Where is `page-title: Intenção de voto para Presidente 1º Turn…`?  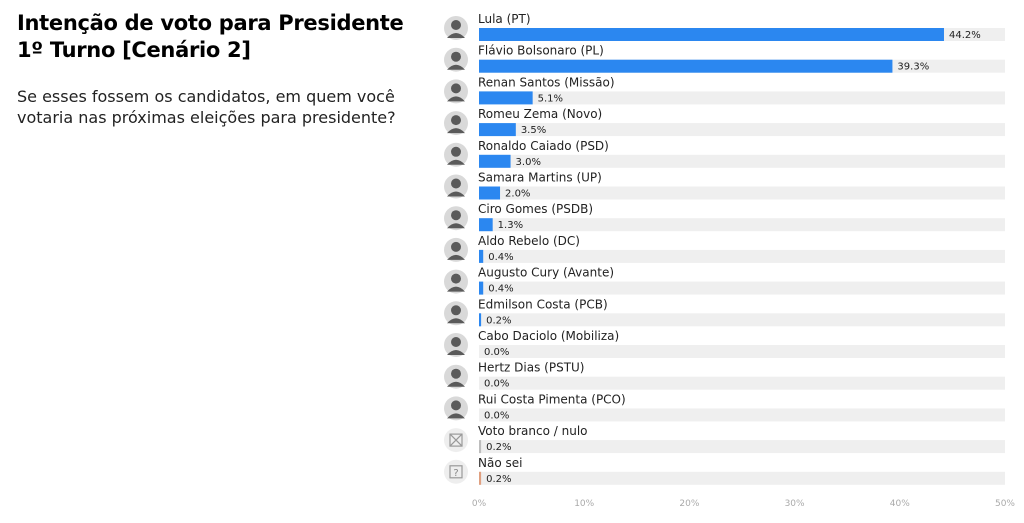
page-title: Intenção de voto para Presidente 1º Turn… is located at coordinates (217, 37).